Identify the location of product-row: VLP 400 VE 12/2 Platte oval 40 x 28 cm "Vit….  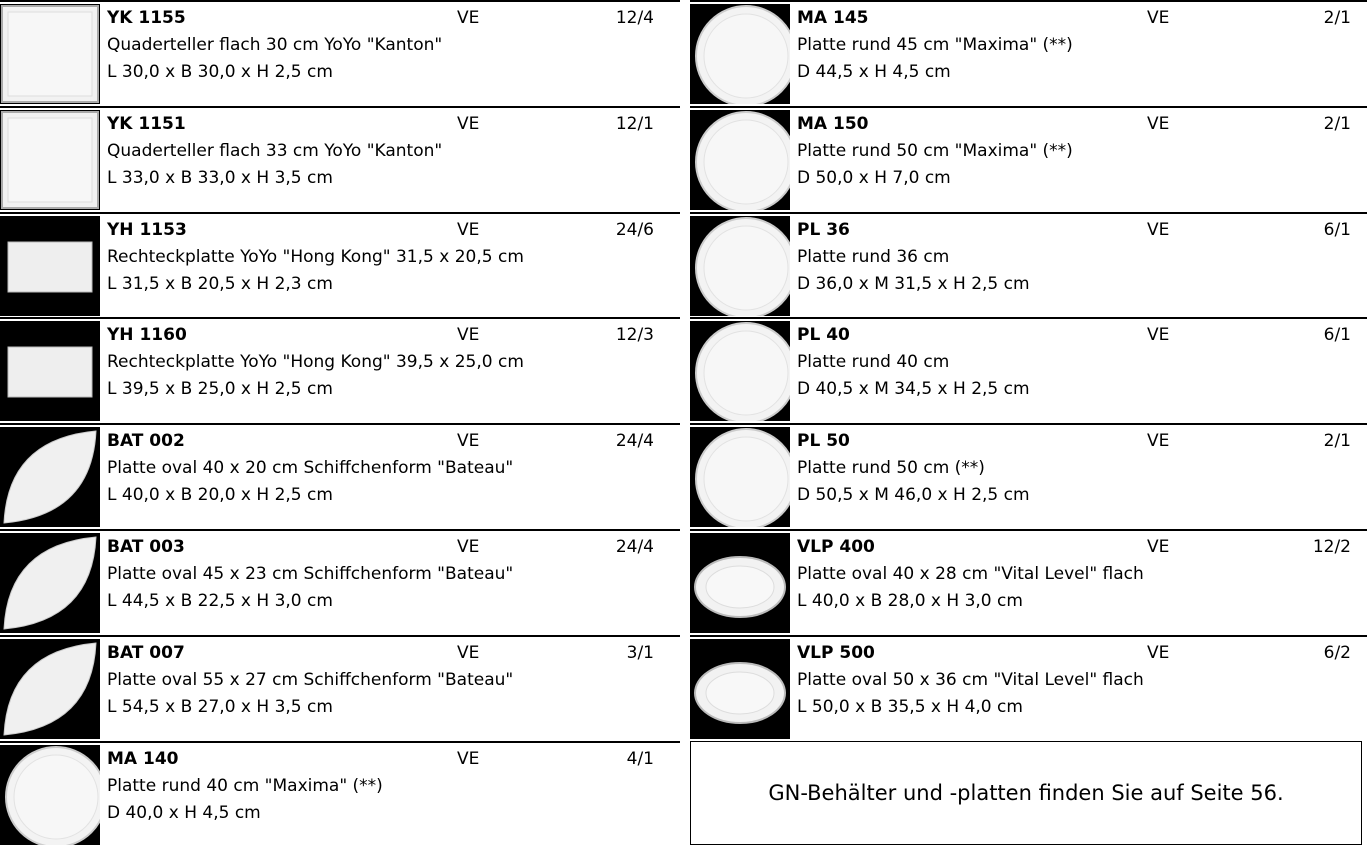
(1028, 581).